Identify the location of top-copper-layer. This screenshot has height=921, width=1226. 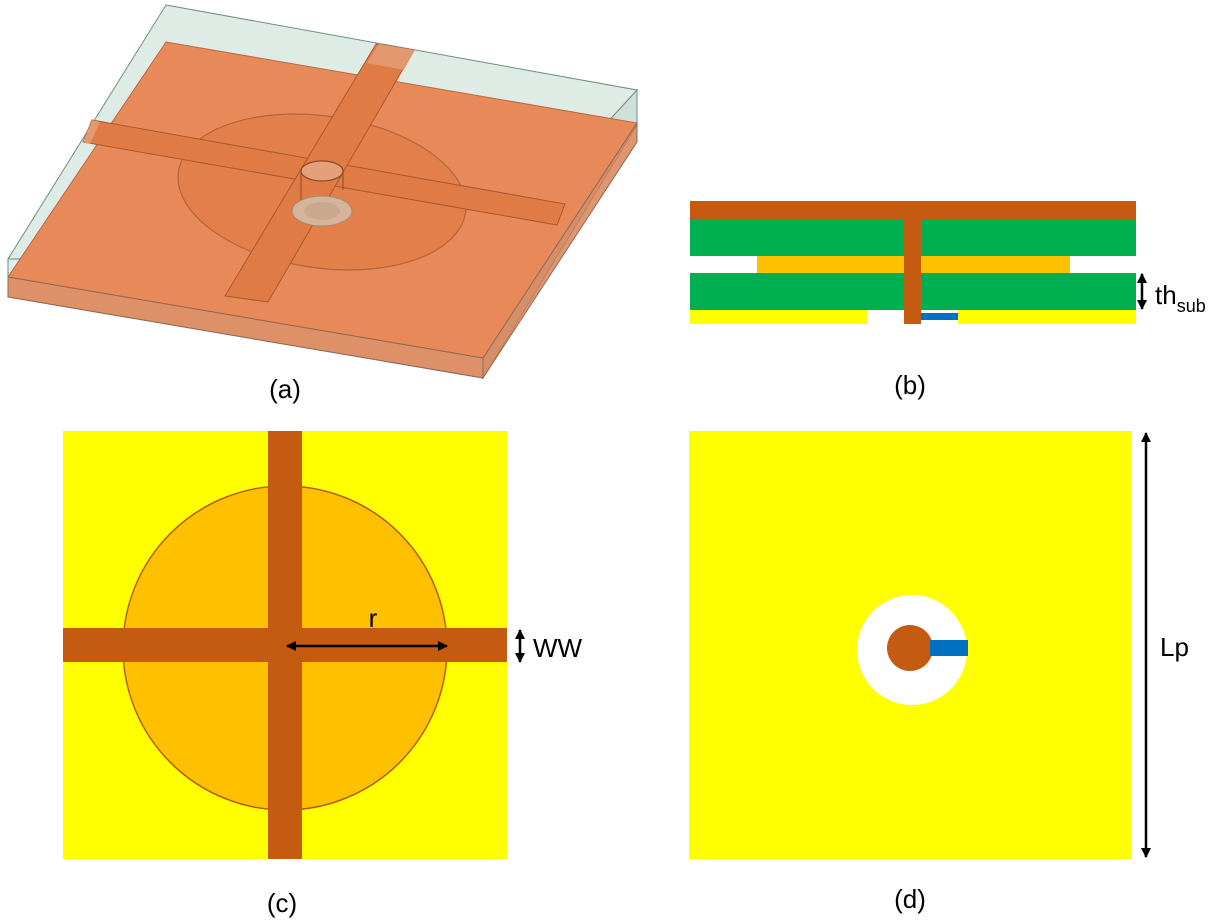
(913, 210).